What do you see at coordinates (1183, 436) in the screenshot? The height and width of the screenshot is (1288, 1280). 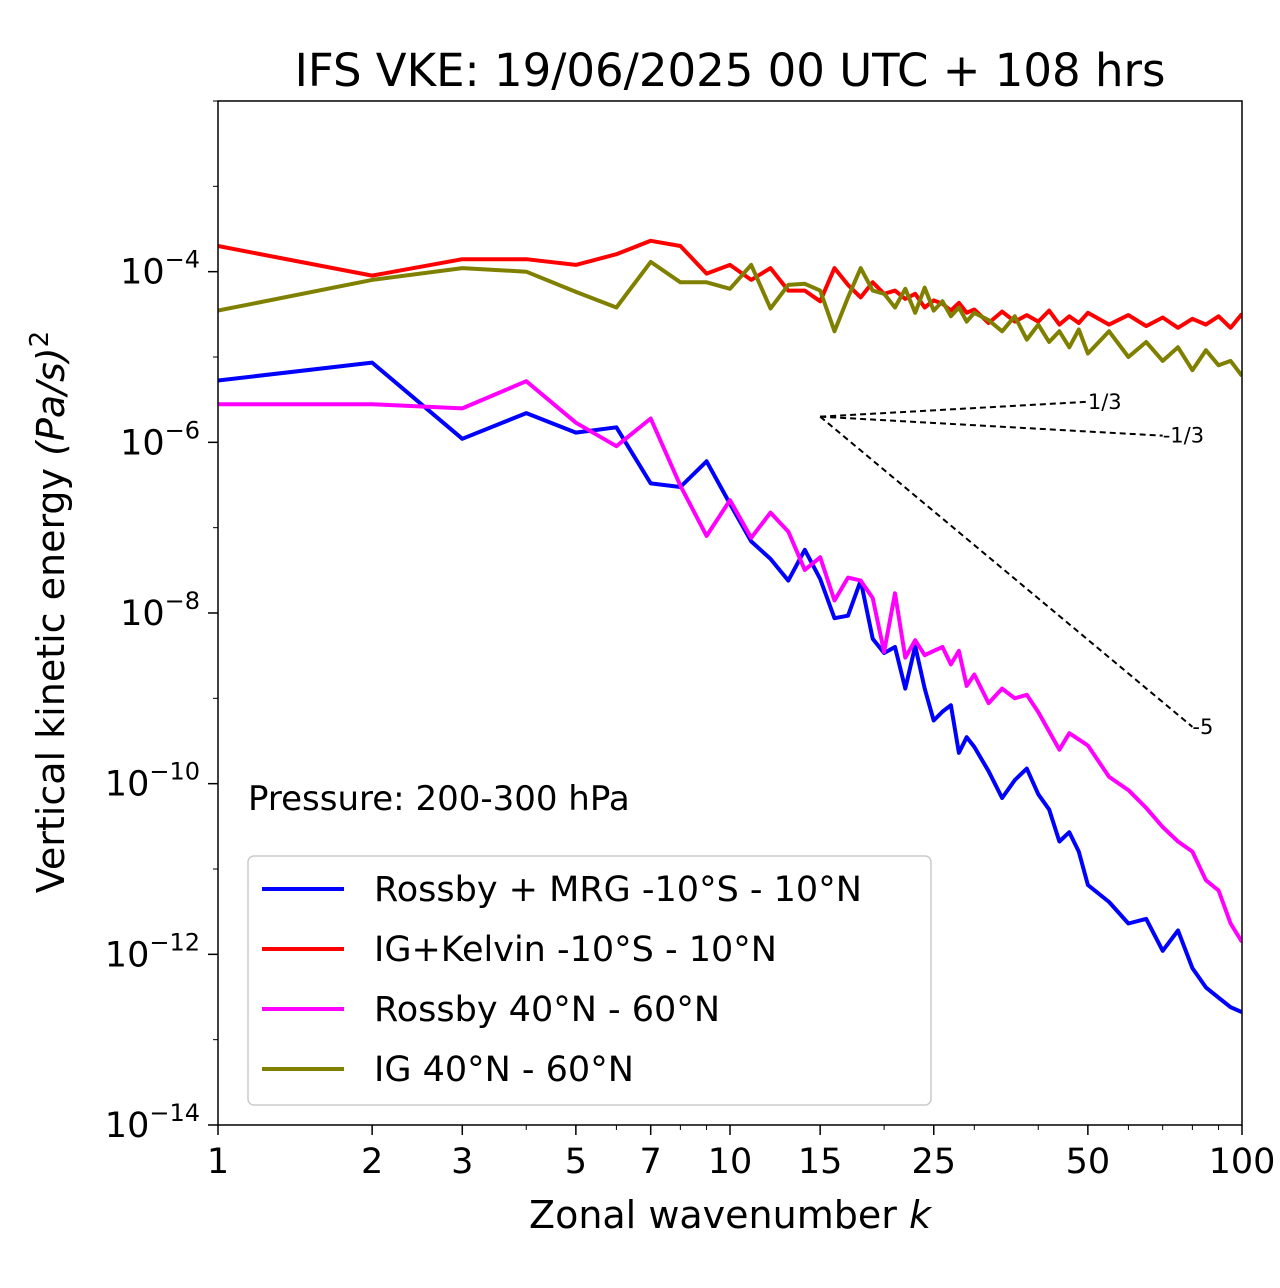 I see `slope-label-2: -1/3` at bounding box center [1183, 436].